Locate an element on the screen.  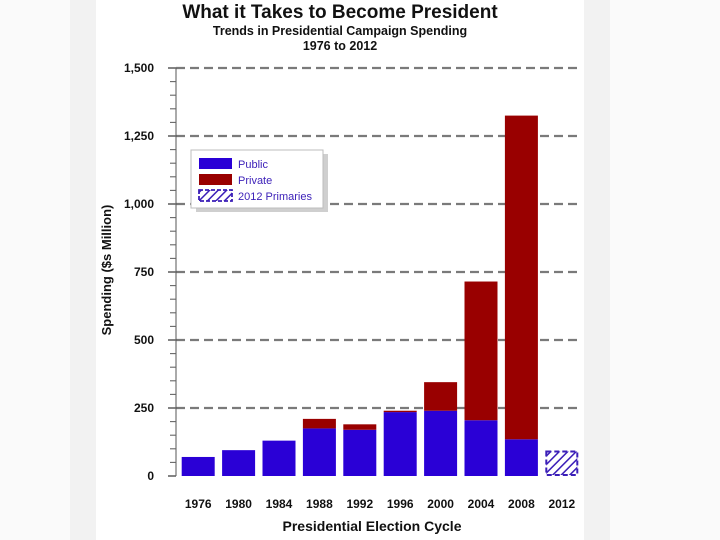
bar-public-1980 is located at coordinates (239, 463).